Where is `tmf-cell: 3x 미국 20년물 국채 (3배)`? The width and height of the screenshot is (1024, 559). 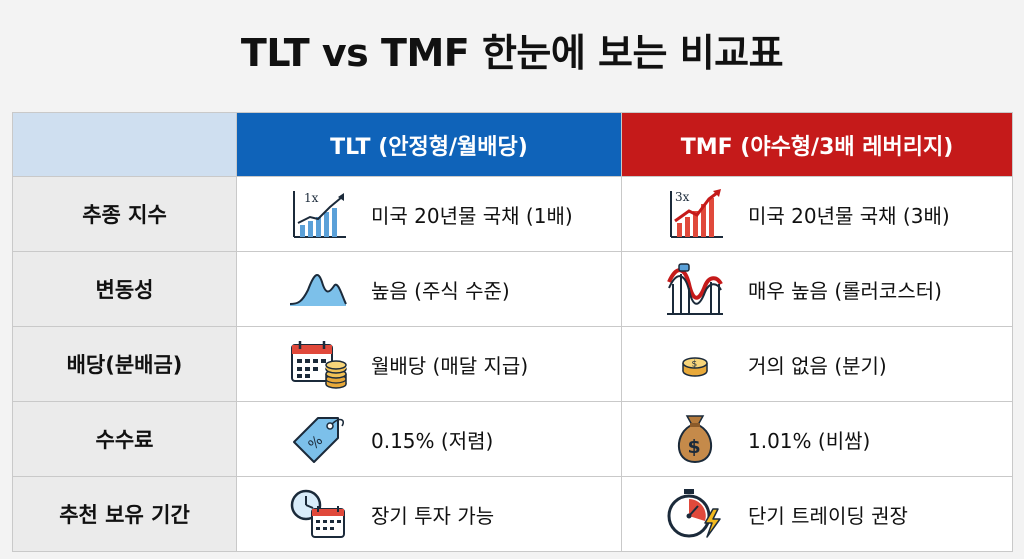
tmf-cell: 3x 미국 20년물 국채 (3배) is located at coordinates (817, 214).